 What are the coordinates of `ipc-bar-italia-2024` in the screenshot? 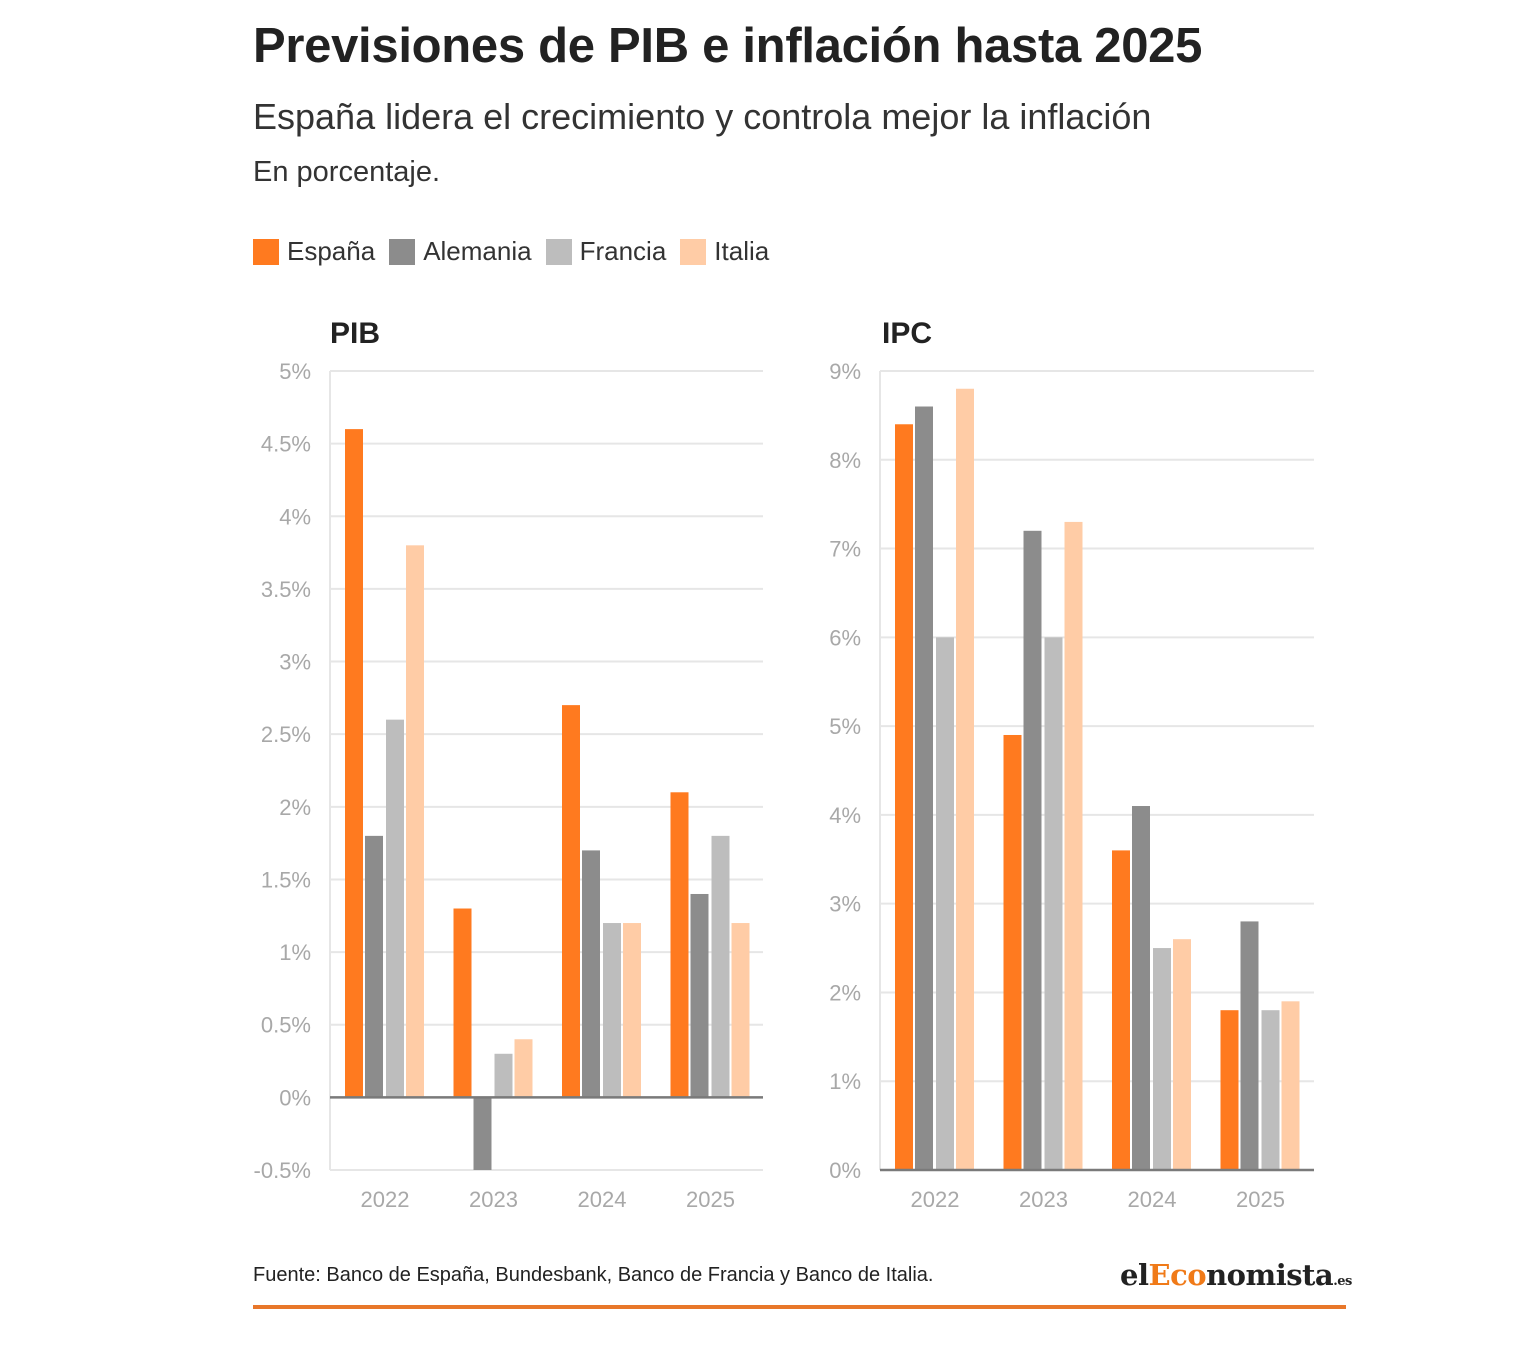 It's located at (1182, 1054).